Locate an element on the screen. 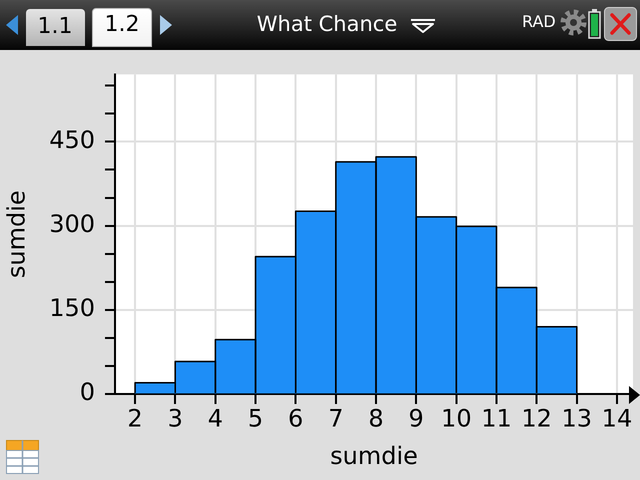  y-axis-title: sumdie is located at coordinates (16, 234).